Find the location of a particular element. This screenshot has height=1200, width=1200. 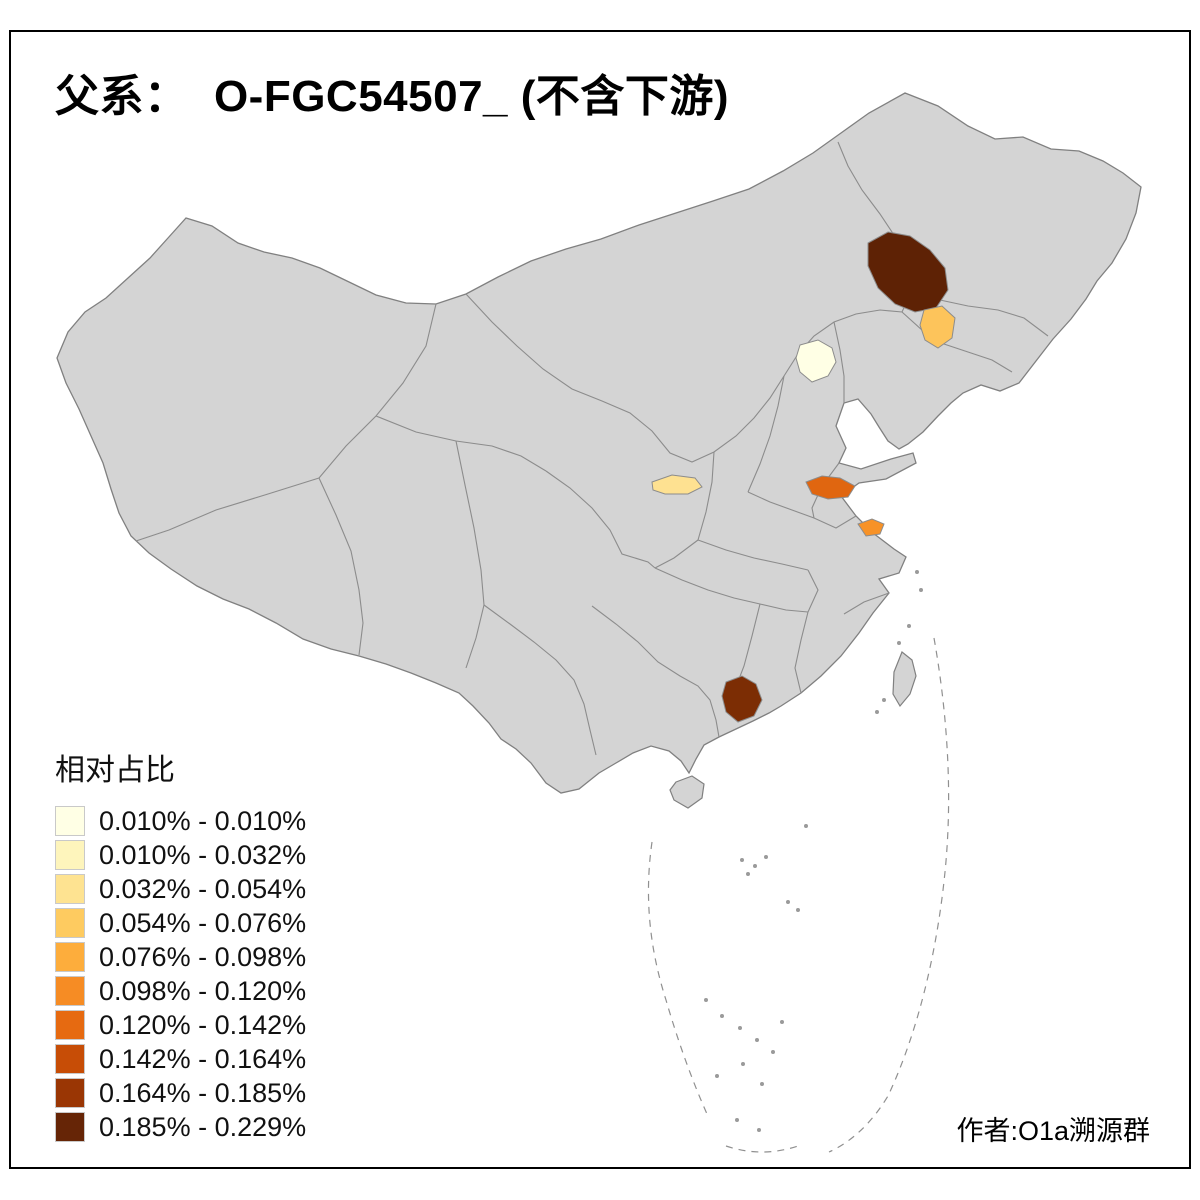

legend-row: 0.054% - 0.076% is located at coordinates (180, 923).